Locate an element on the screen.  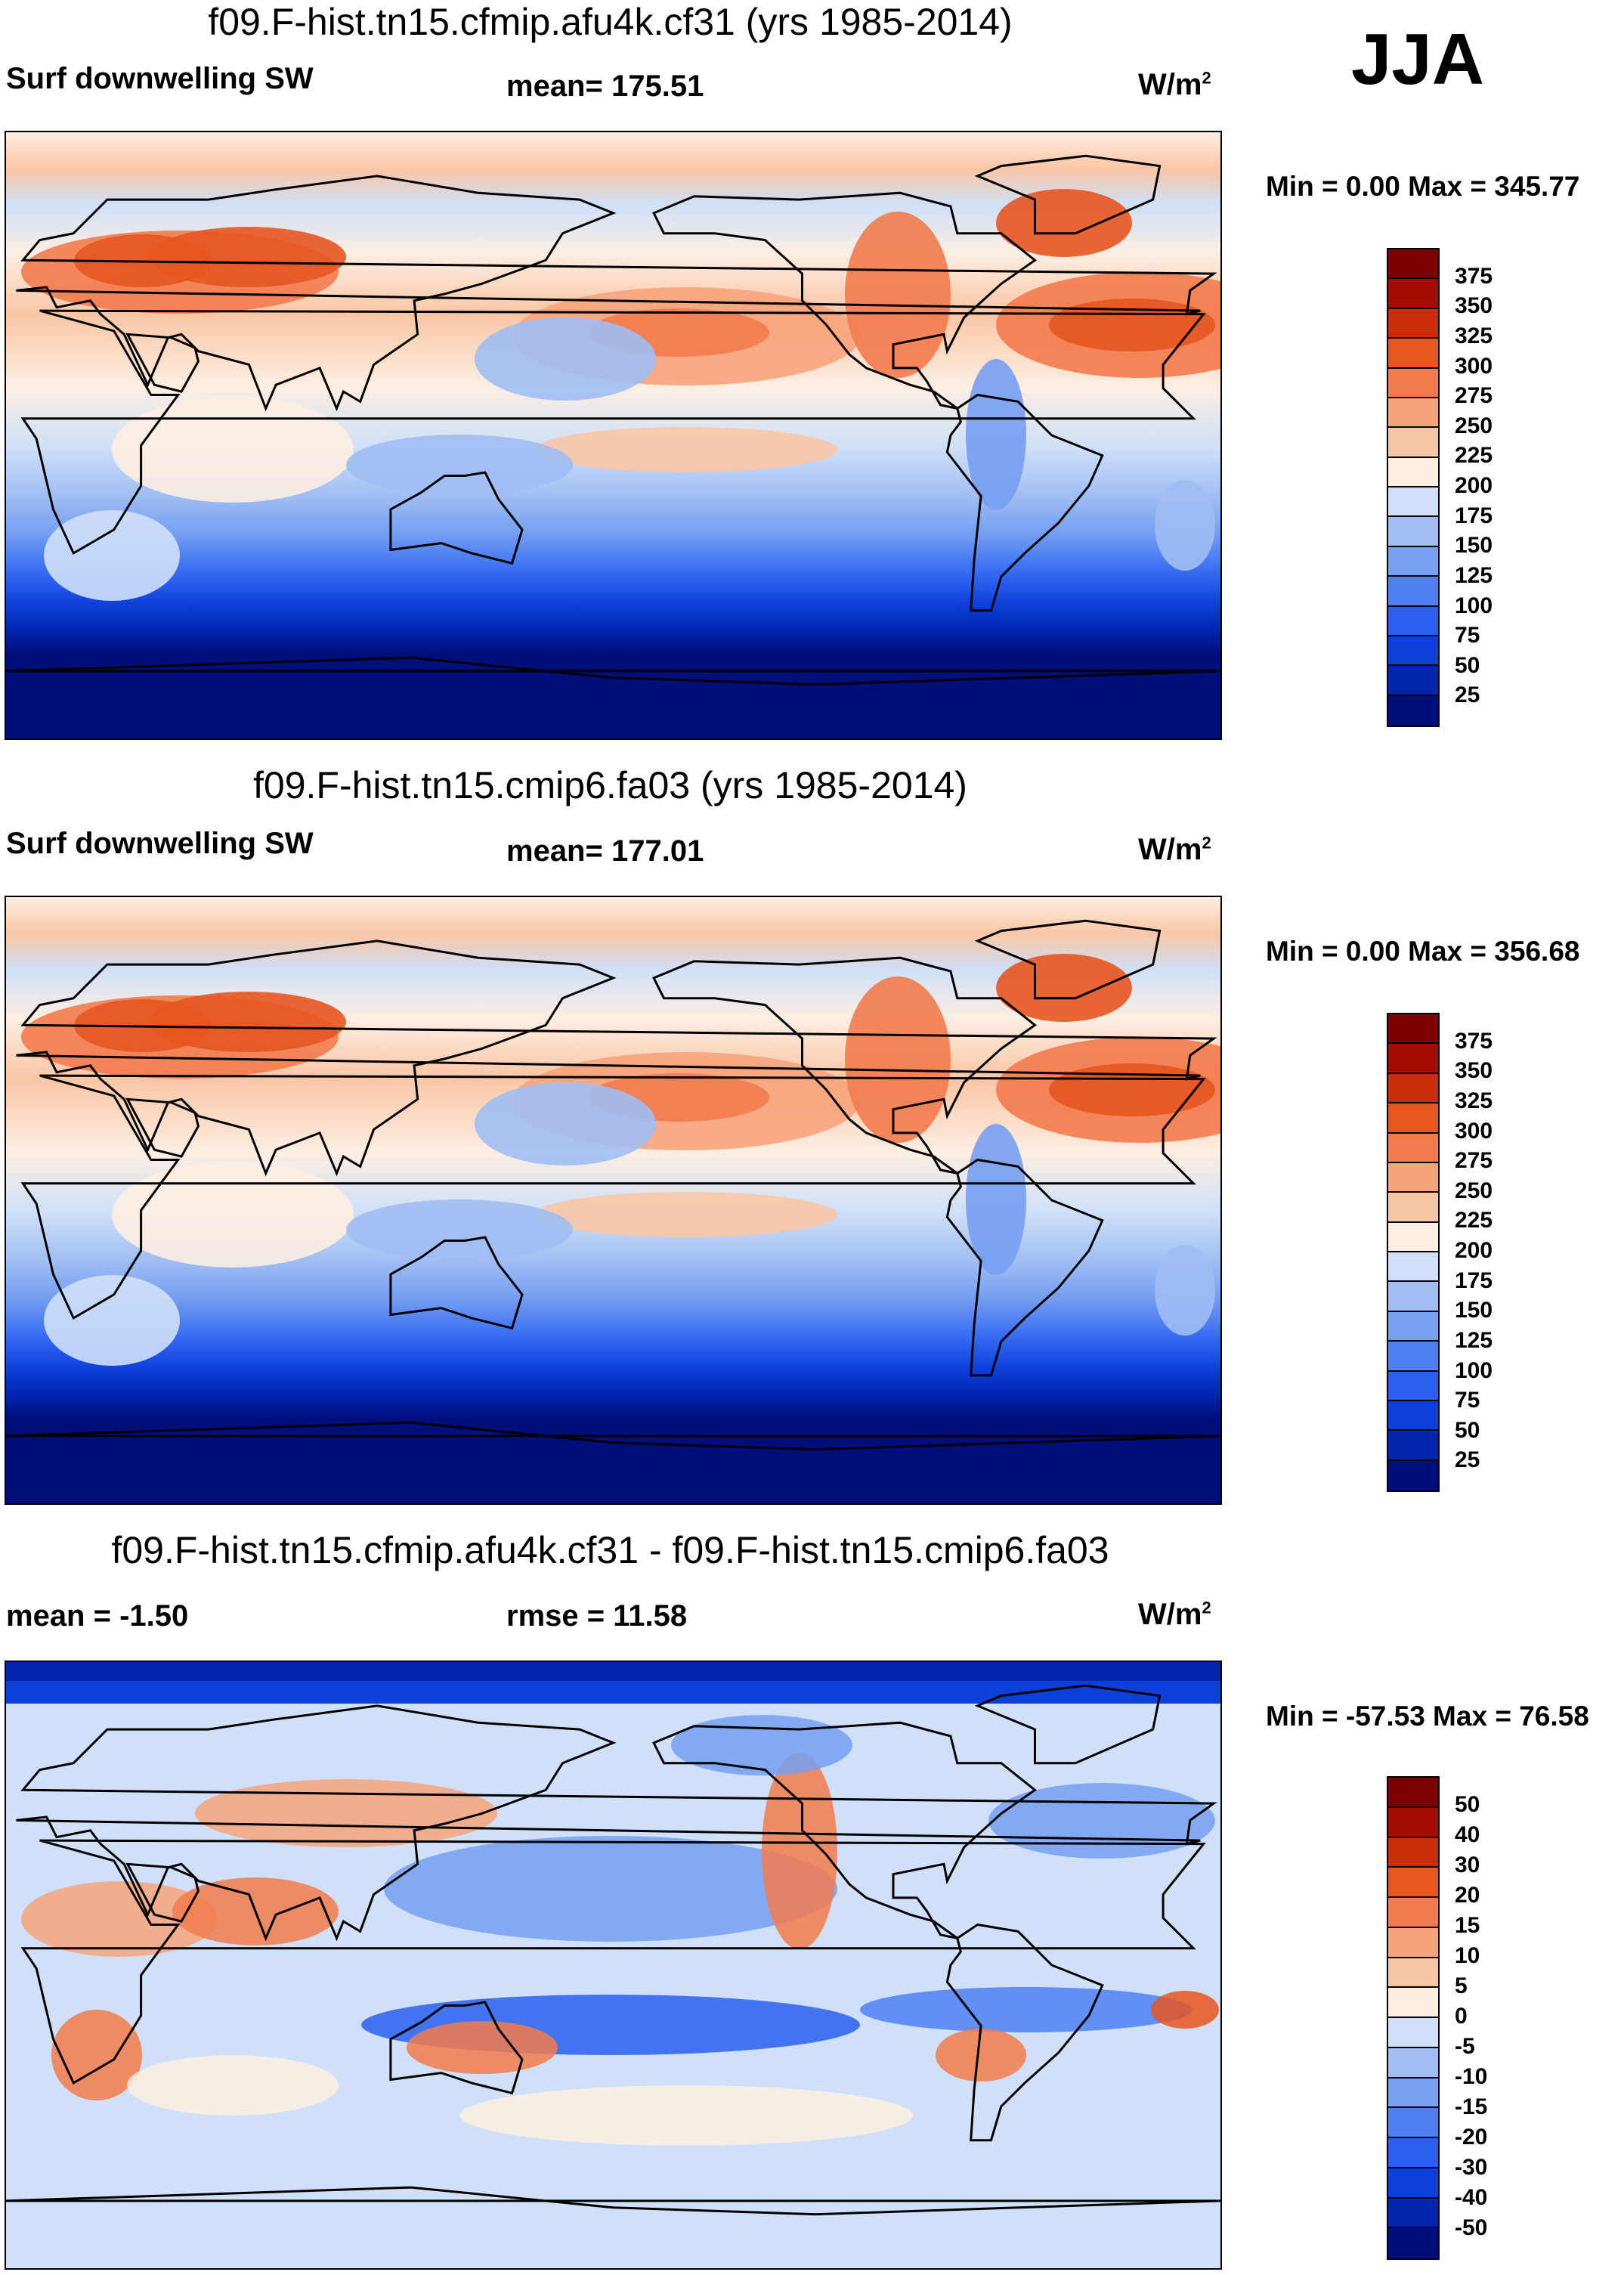
panel3-colorbar-labels: 50 40 30 20 15 10 5 0 -5 -10 -15 -20 -30 -40 -50 is located at coordinates (1492, 2018).